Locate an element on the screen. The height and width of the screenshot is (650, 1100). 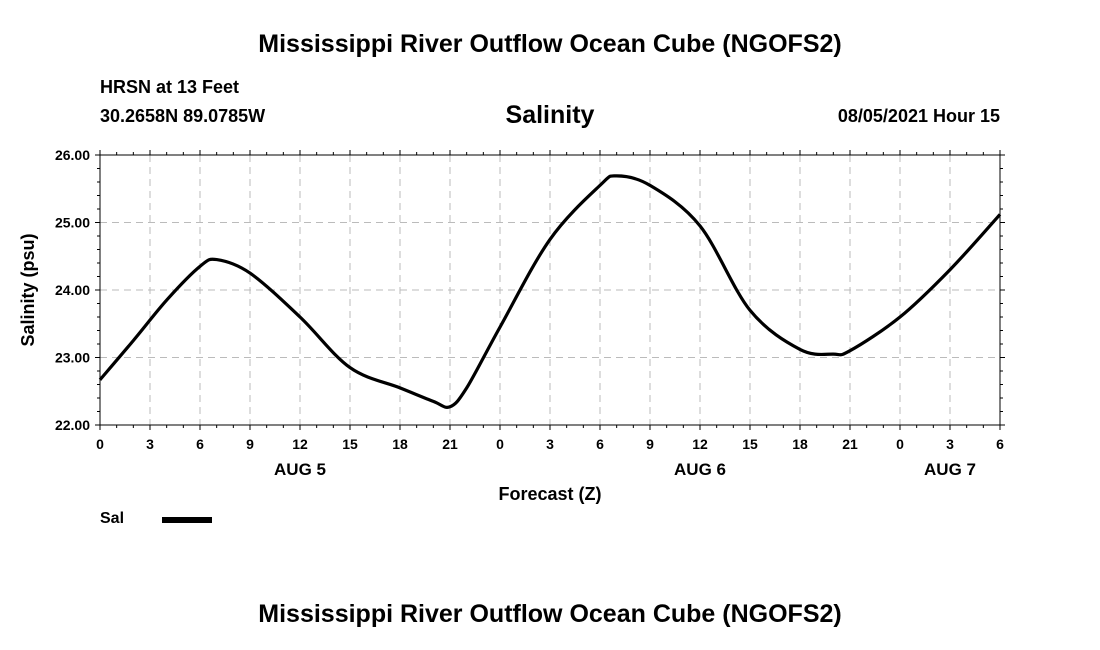
day-label: AUG 7 is located at coordinates (950, 469).